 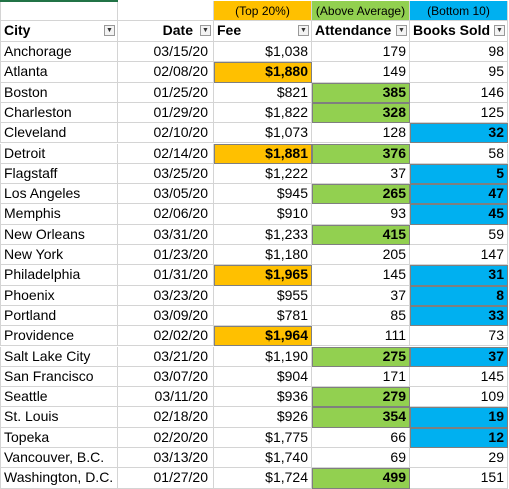 I want to click on city-cell: Los Angeles, so click(x=59, y=194).